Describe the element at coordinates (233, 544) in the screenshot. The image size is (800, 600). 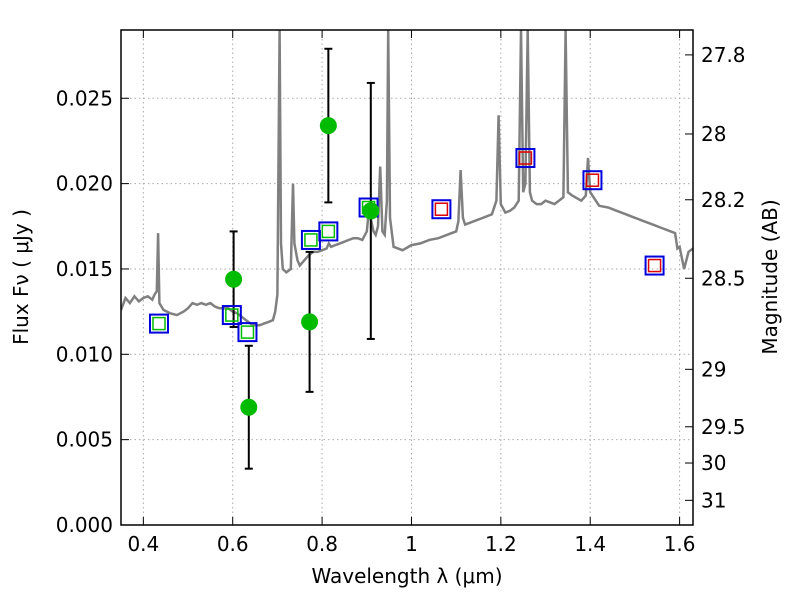
I see `x-tick-label: 0.6` at that location.